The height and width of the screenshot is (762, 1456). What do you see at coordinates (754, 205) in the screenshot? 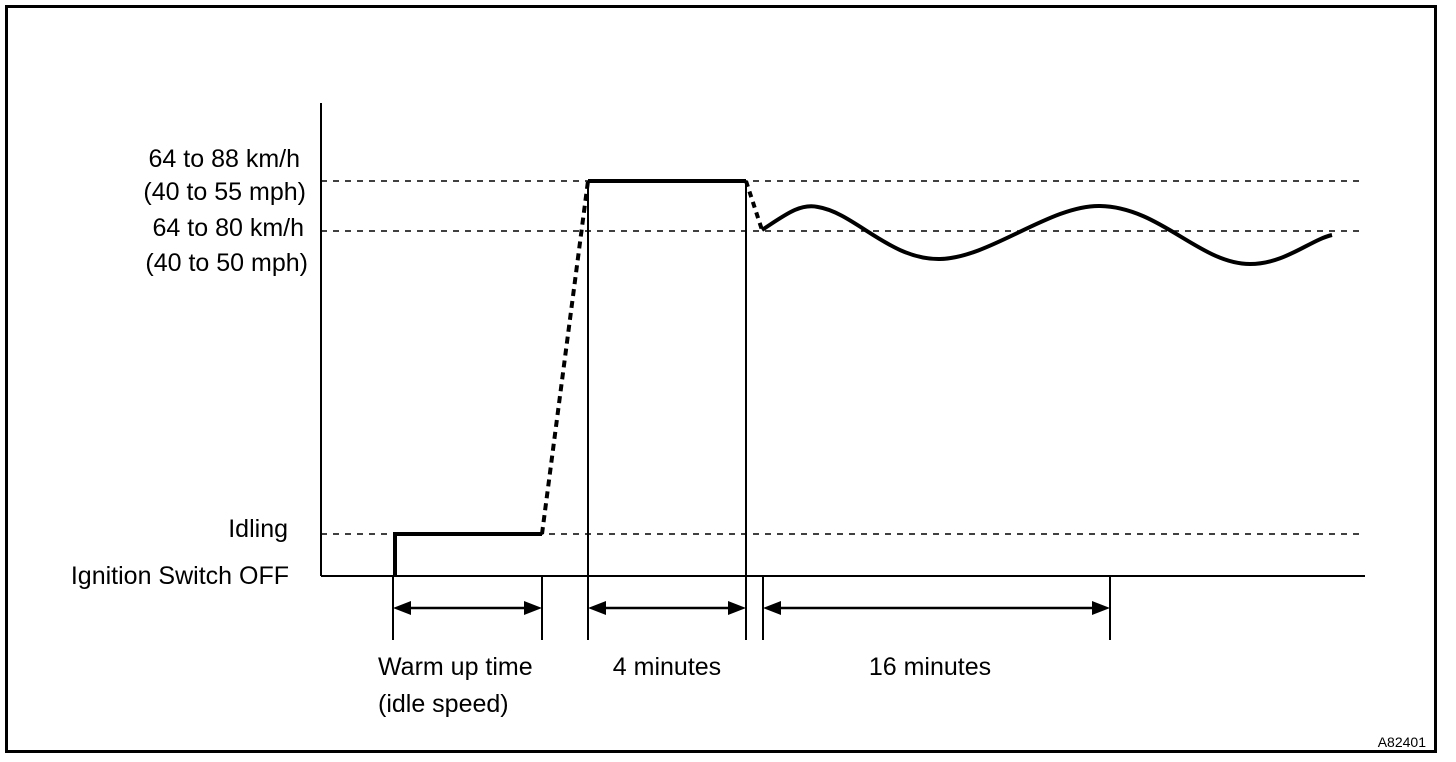
I see `deceleration-trace` at bounding box center [754, 205].